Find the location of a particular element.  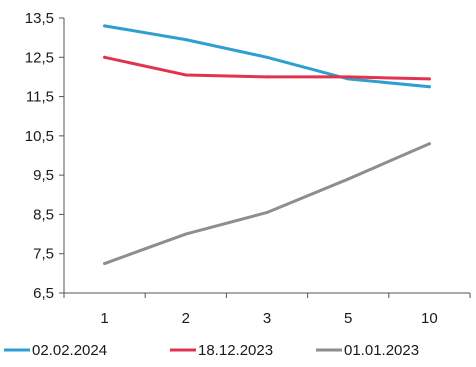

x-tick-label: 5 is located at coordinates (348, 318).